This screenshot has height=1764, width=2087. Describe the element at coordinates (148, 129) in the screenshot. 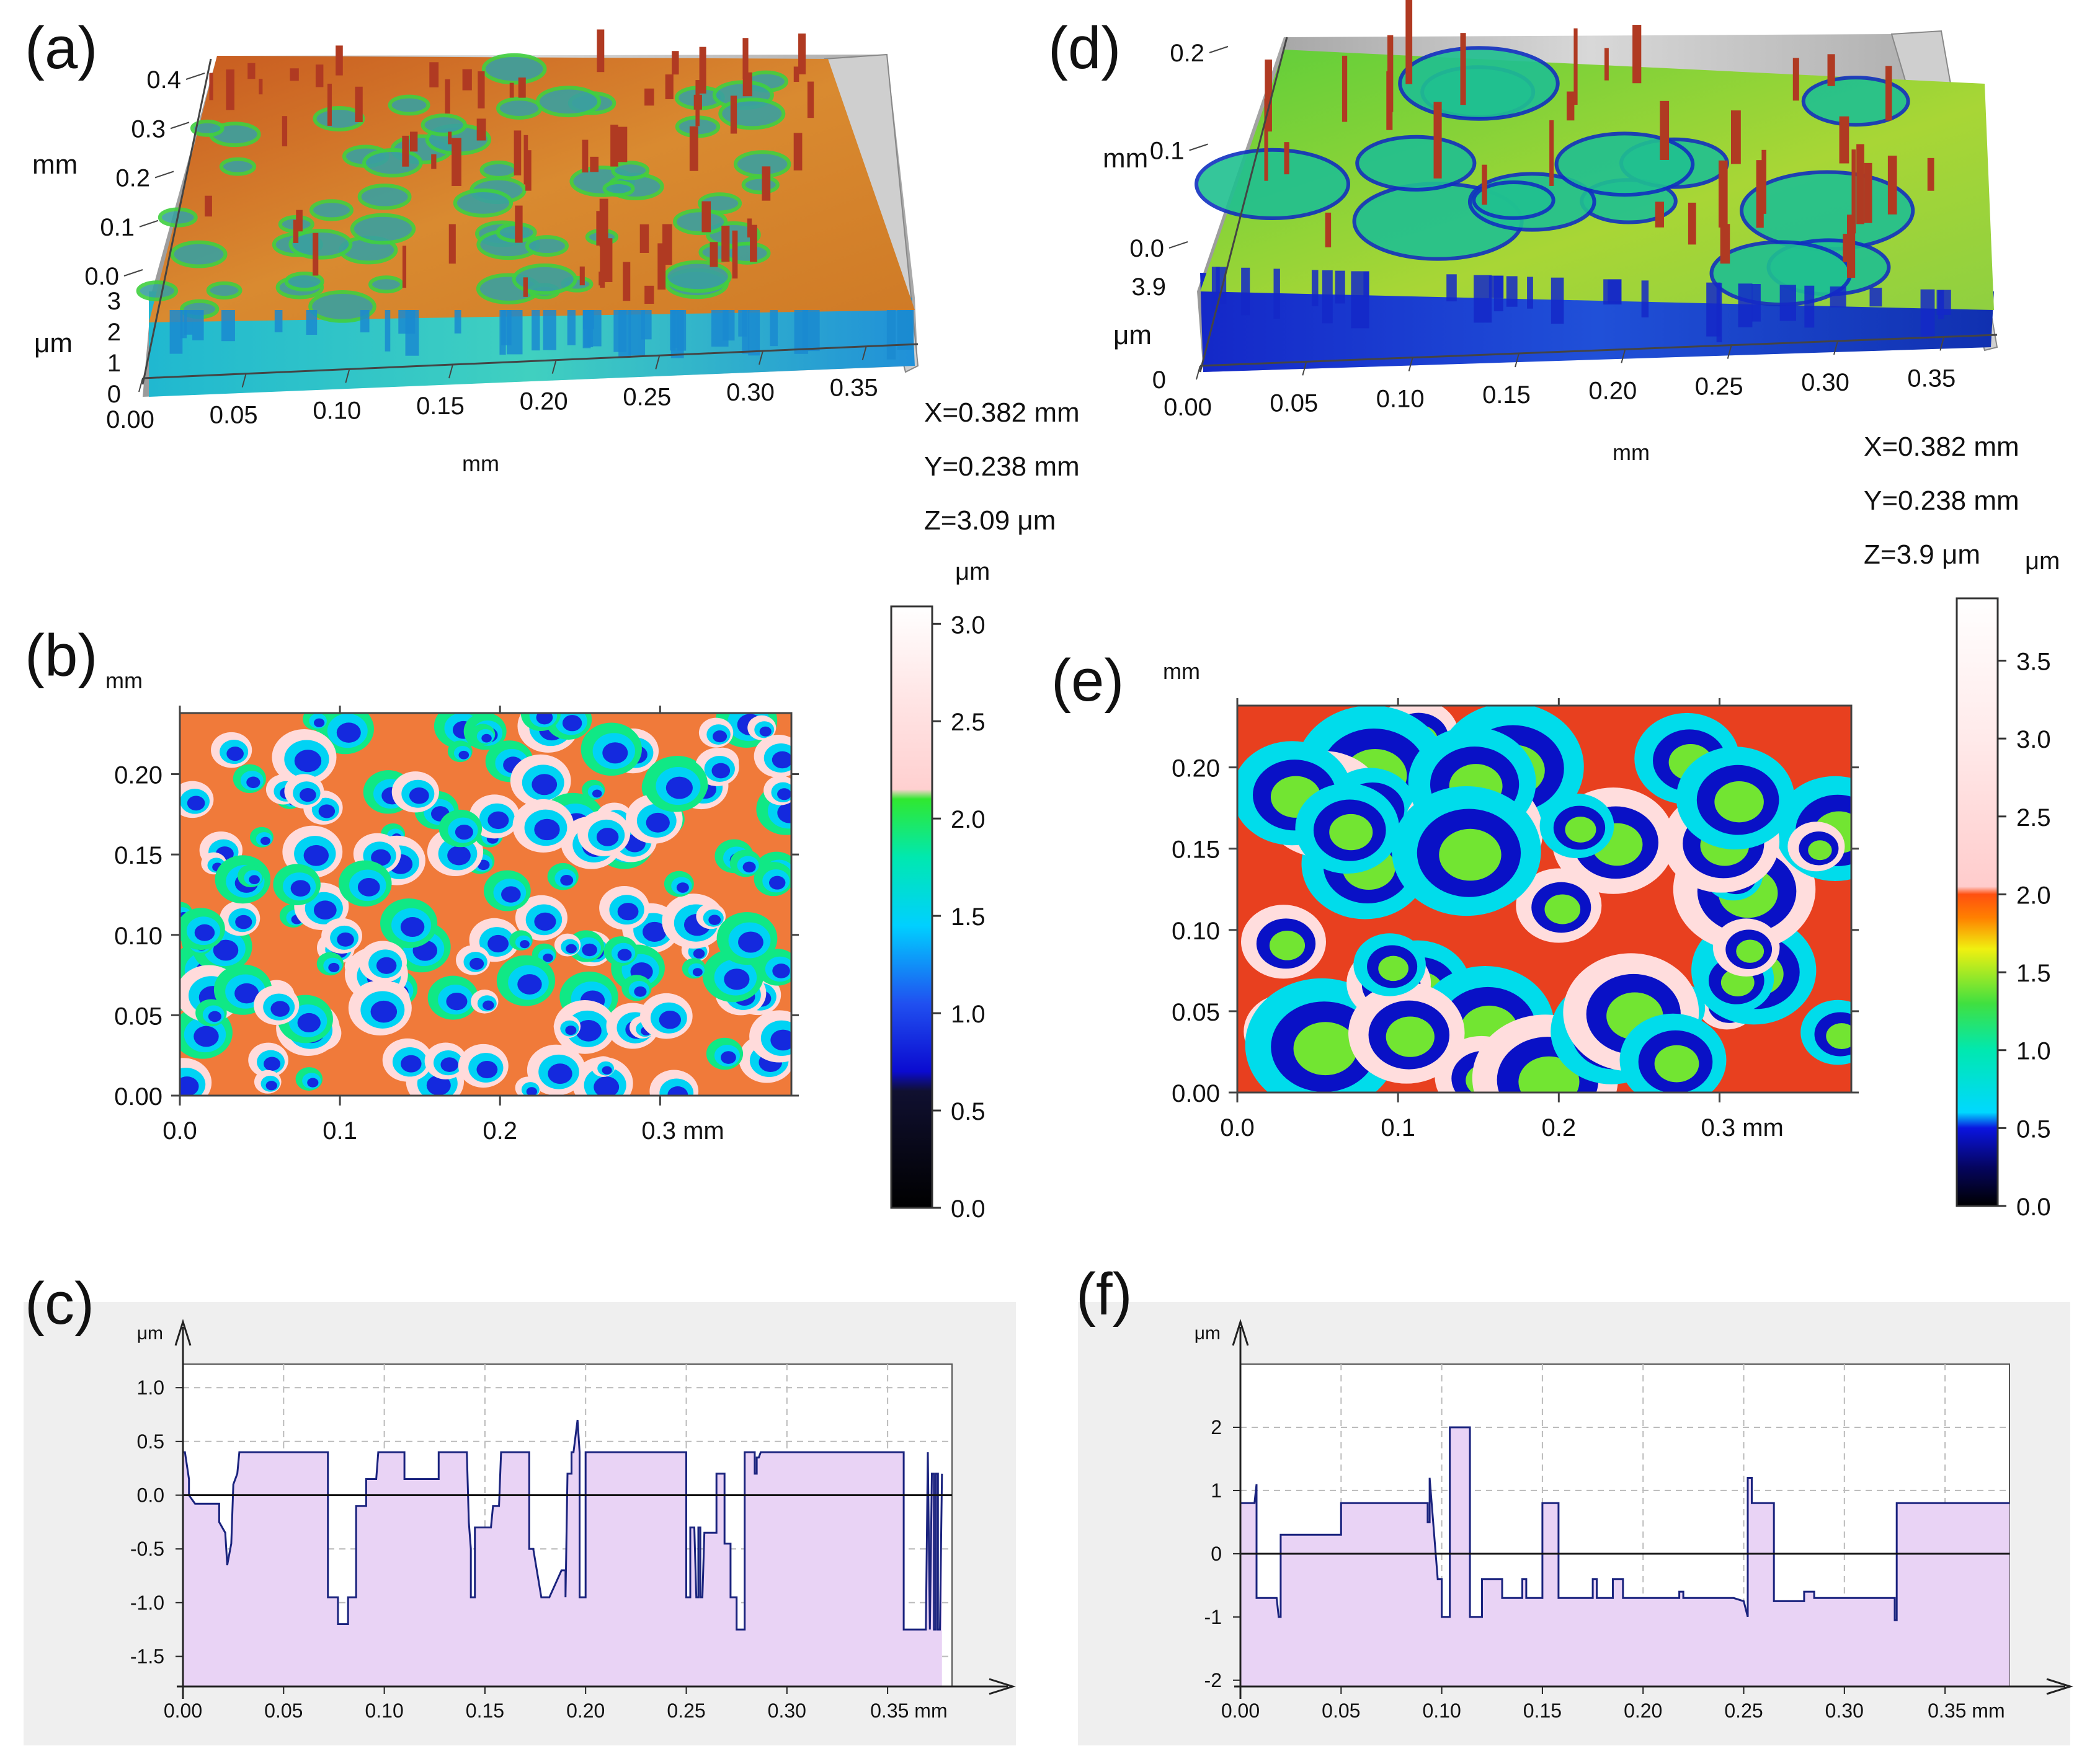

I see `z-tick-label: 0.3` at that location.